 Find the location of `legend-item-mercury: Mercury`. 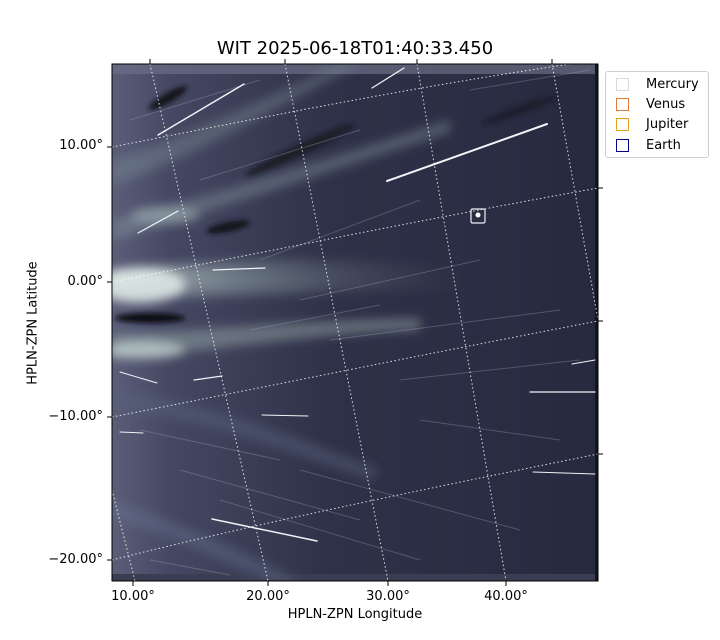

legend-item-mercury: Mercury is located at coordinates (657, 84).